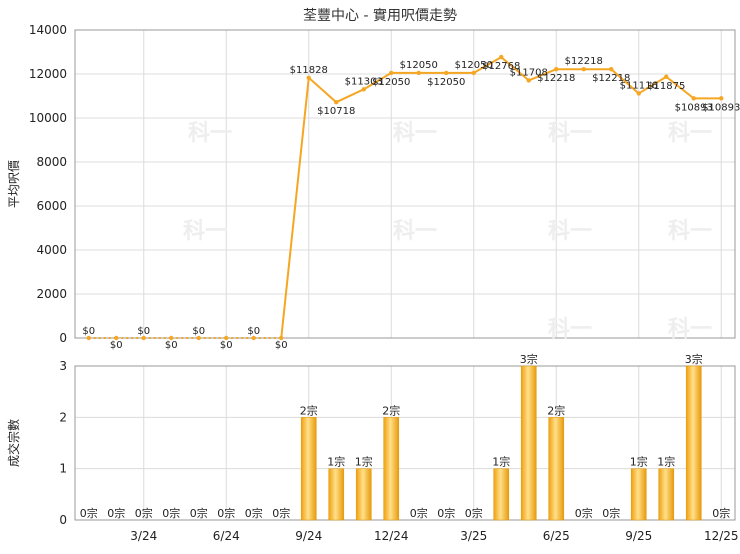  What do you see at coordinates (63, 520) in the screenshot?
I see `volume-y-tick-label: 0` at bounding box center [63, 520].